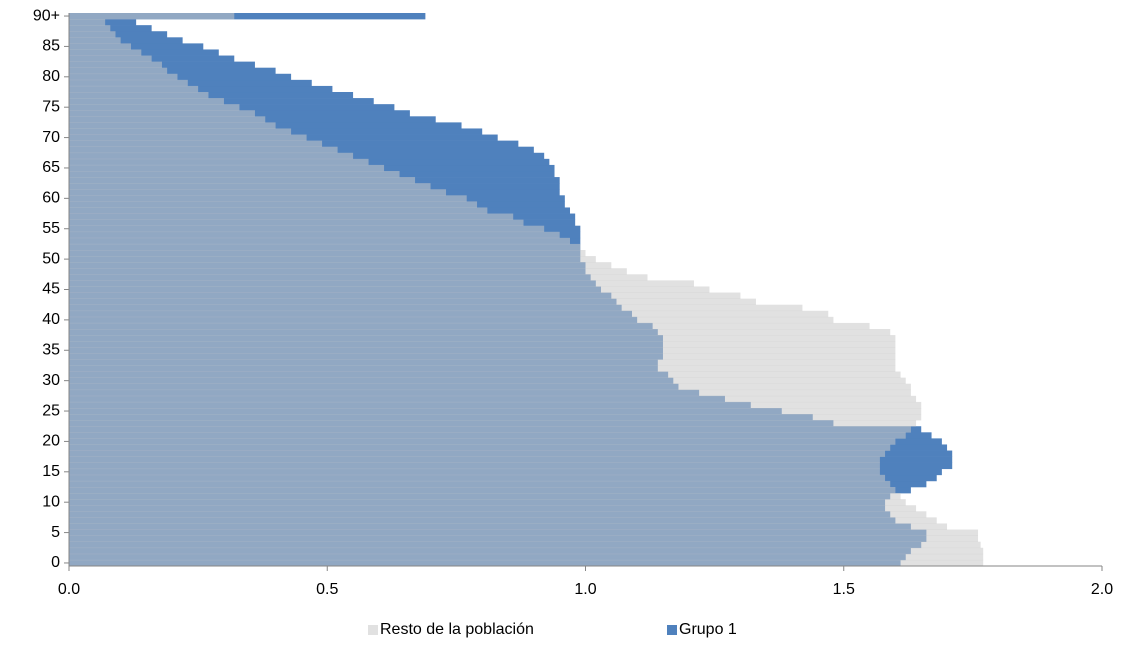 Image resolution: width=1125 pixels, height=645 pixels. I want to click on y-tick-label: 55, so click(51, 228).